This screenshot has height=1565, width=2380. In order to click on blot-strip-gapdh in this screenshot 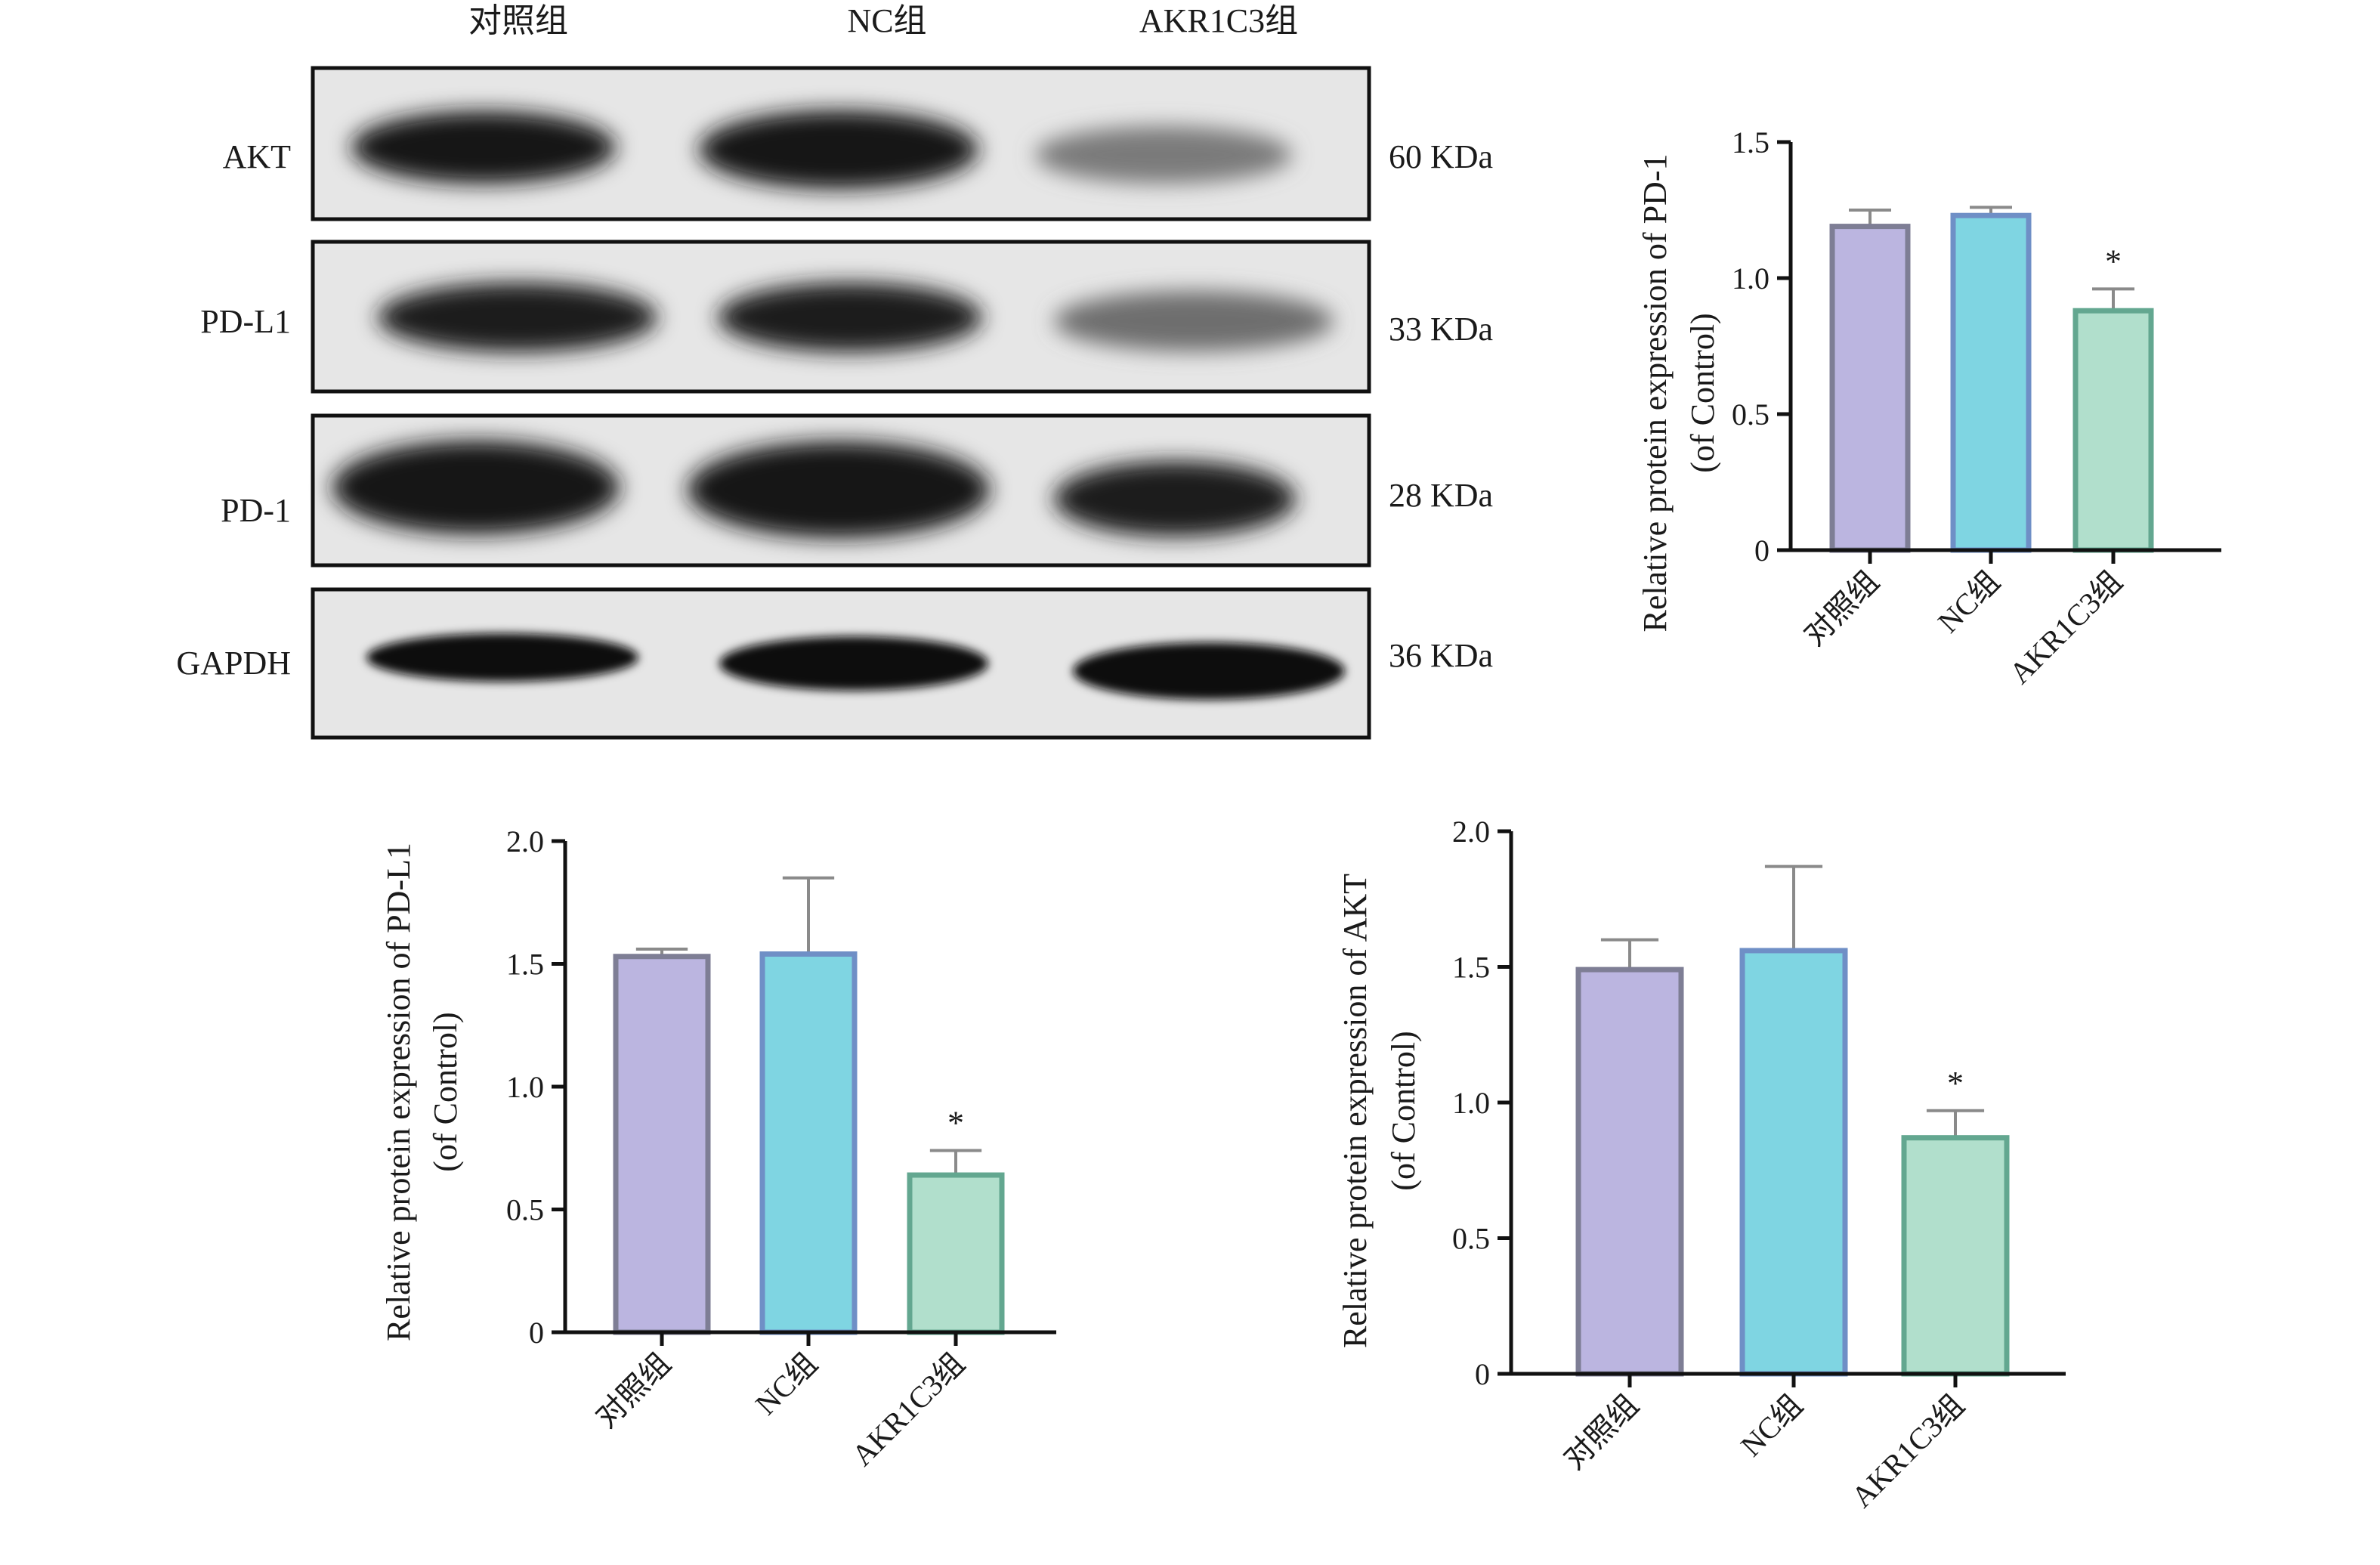, I will do `click(841, 663)`.